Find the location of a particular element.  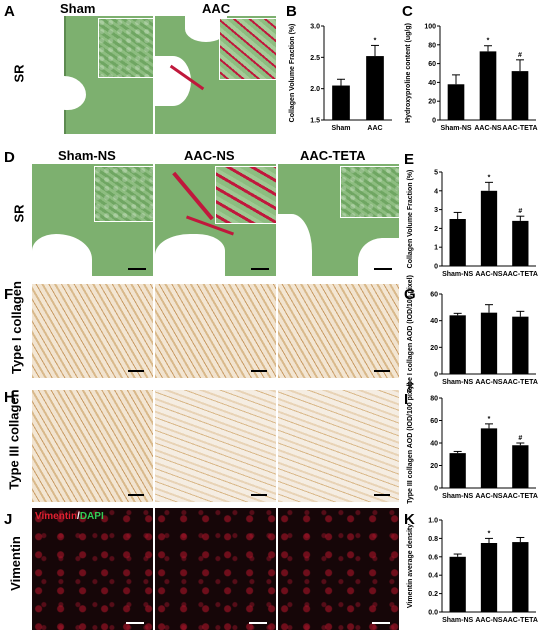

panel-label-b: B is located at coordinates (291, 11).